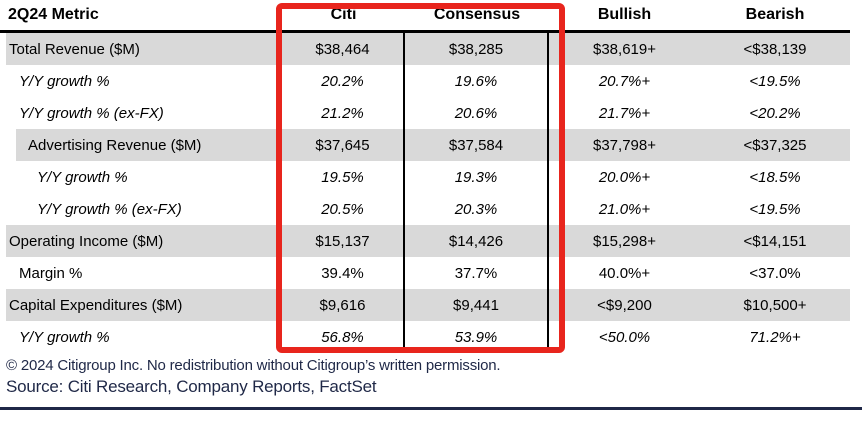 The image size is (865, 422). What do you see at coordinates (53, 14) in the screenshot?
I see `column-header-metric: 2Q24 Metric` at bounding box center [53, 14].